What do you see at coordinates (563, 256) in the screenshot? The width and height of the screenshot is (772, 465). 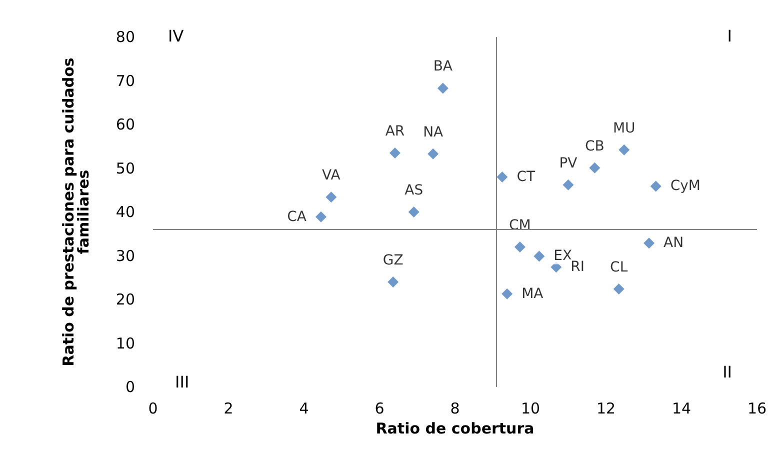 I see `data-label: EX` at bounding box center [563, 256].